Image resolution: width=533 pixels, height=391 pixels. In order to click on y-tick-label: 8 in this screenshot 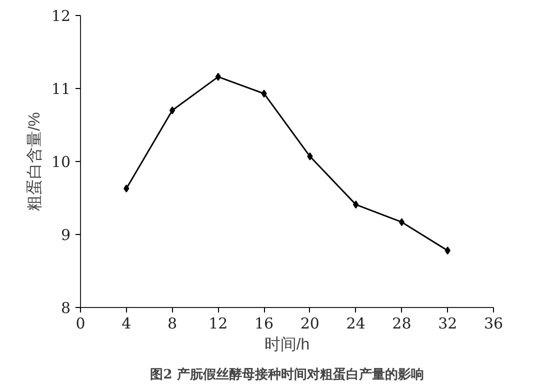, I will do `click(65, 308)`.